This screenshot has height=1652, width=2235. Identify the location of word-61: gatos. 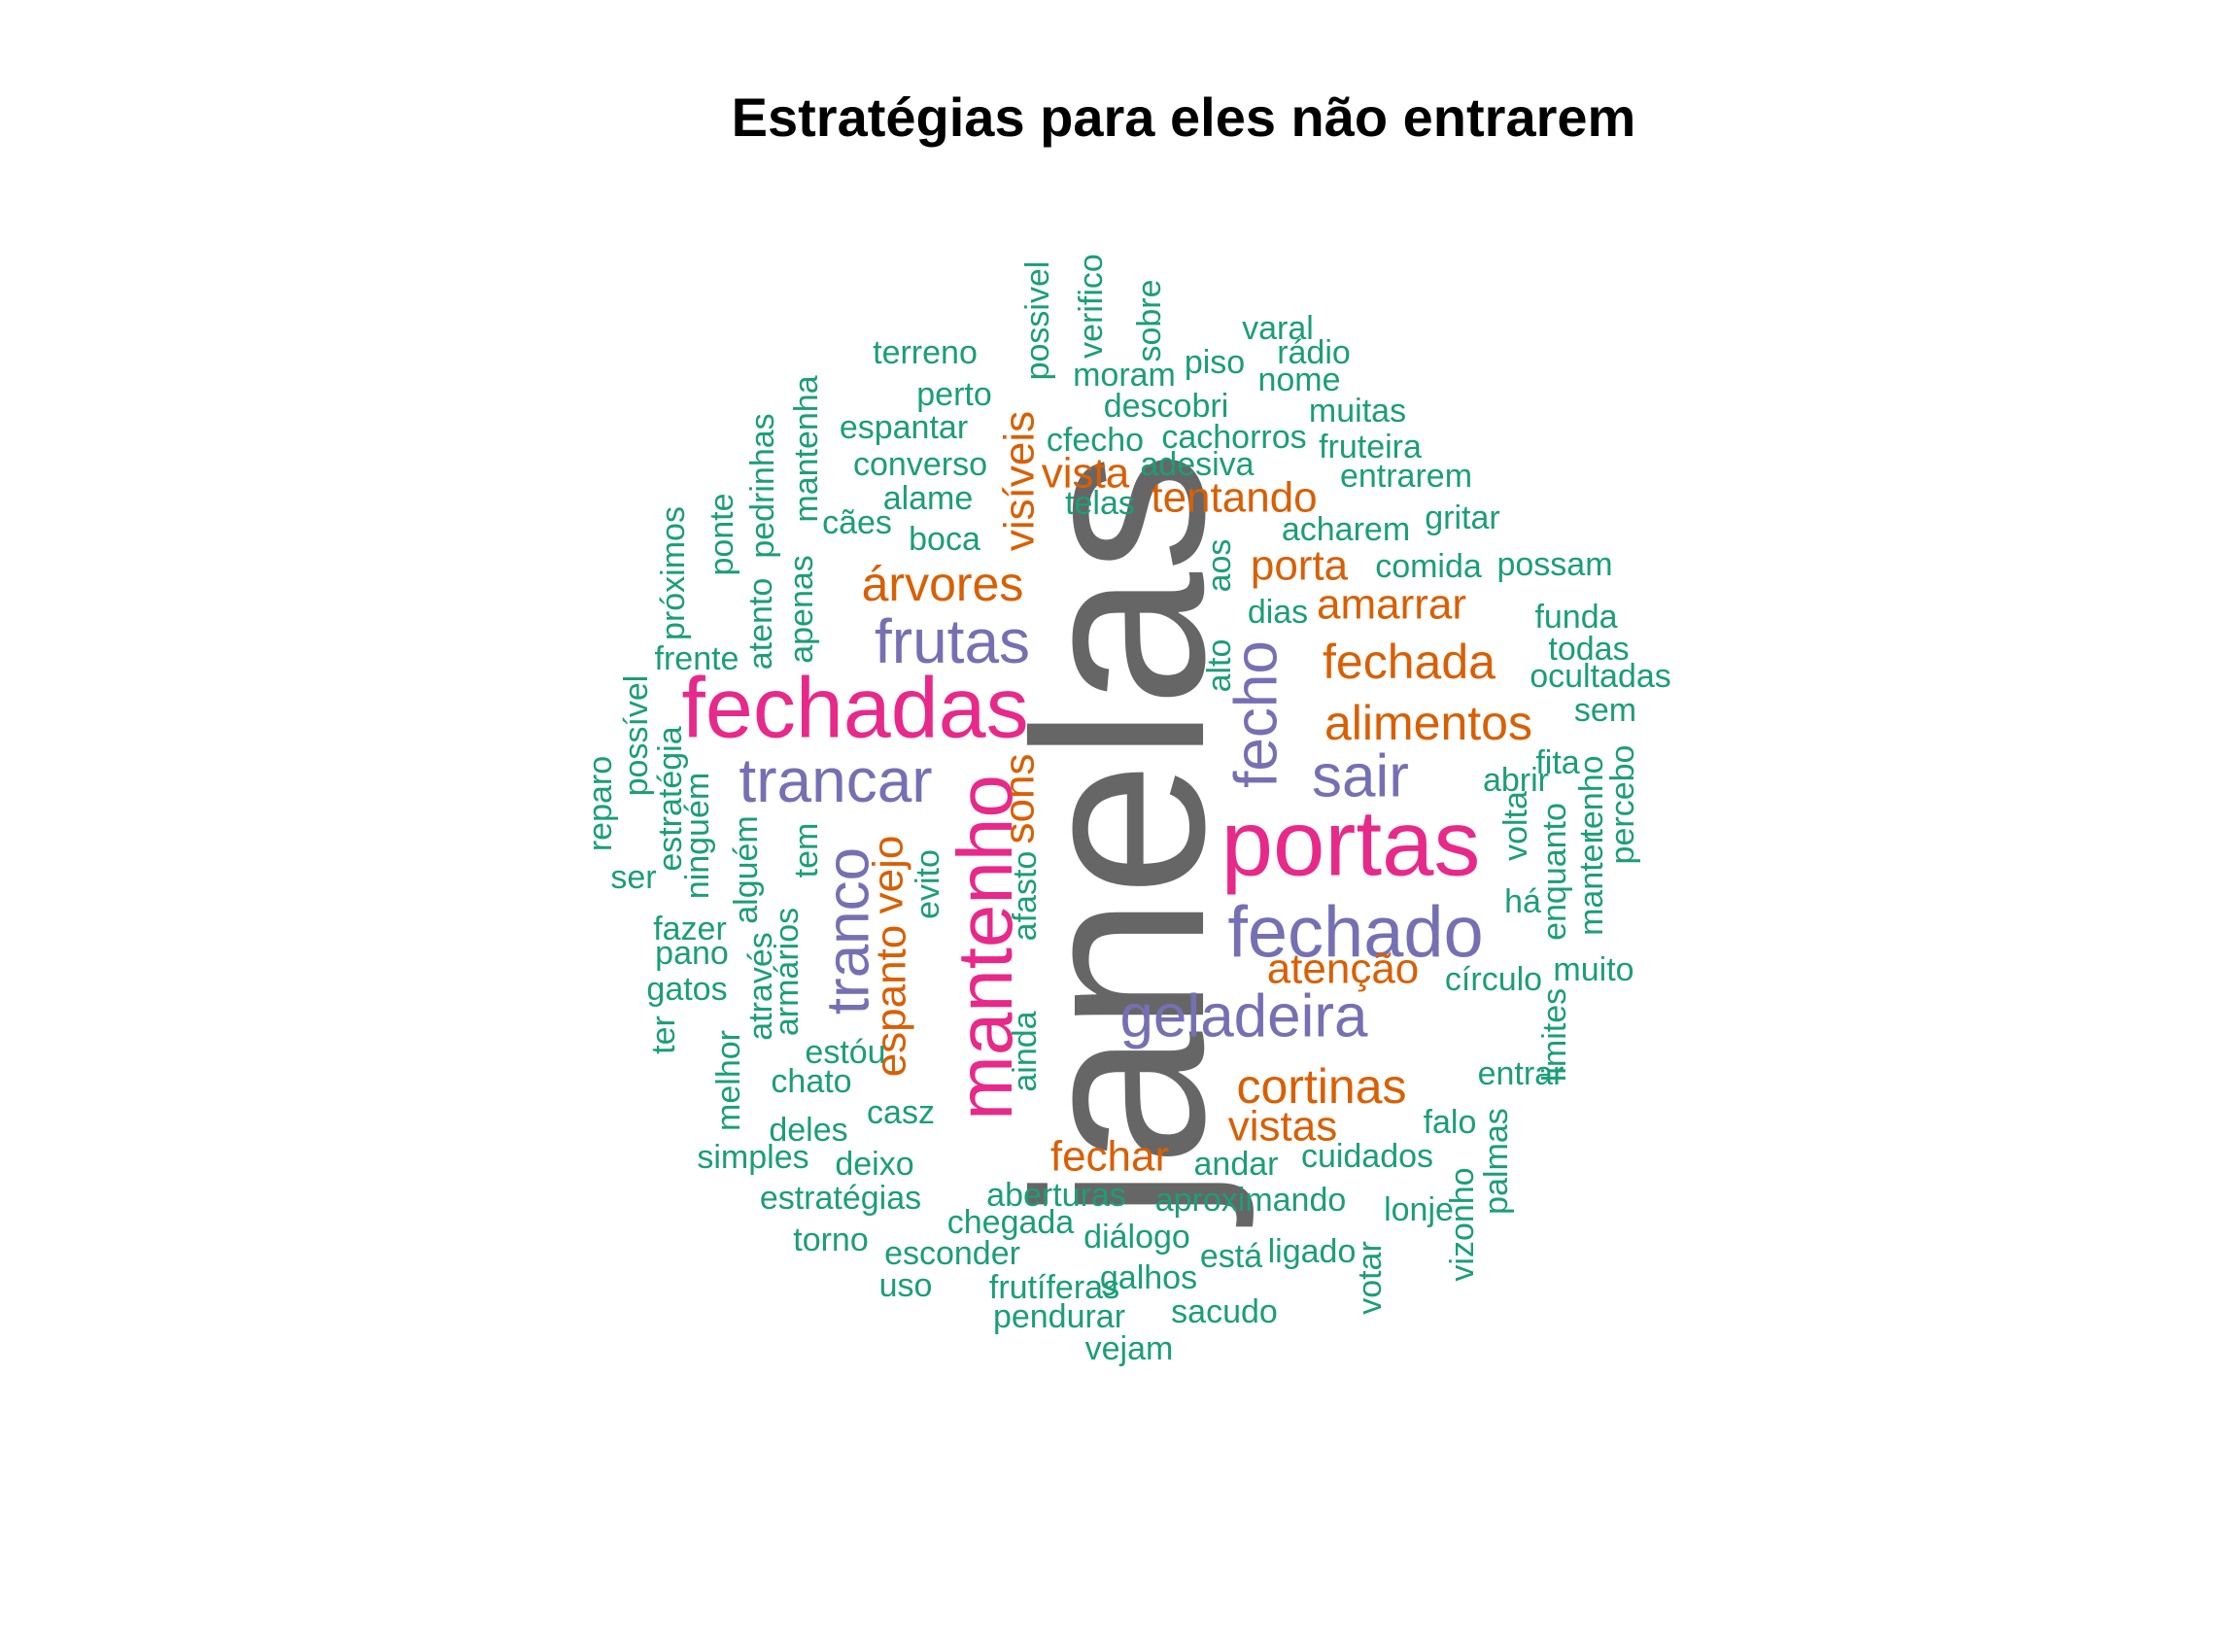
(686, 990).